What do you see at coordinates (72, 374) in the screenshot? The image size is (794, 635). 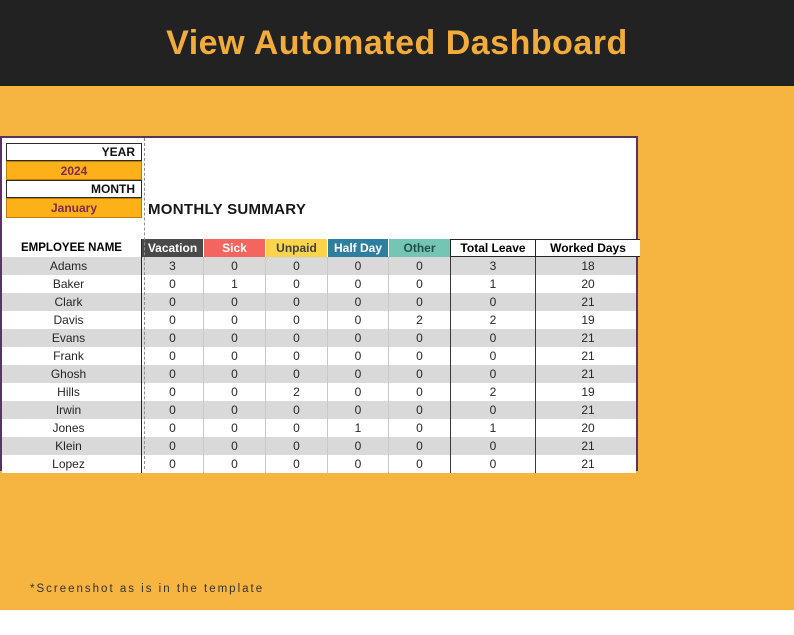 I see `employee-name-cell: Ghosh` at bounding box center [72, 374].